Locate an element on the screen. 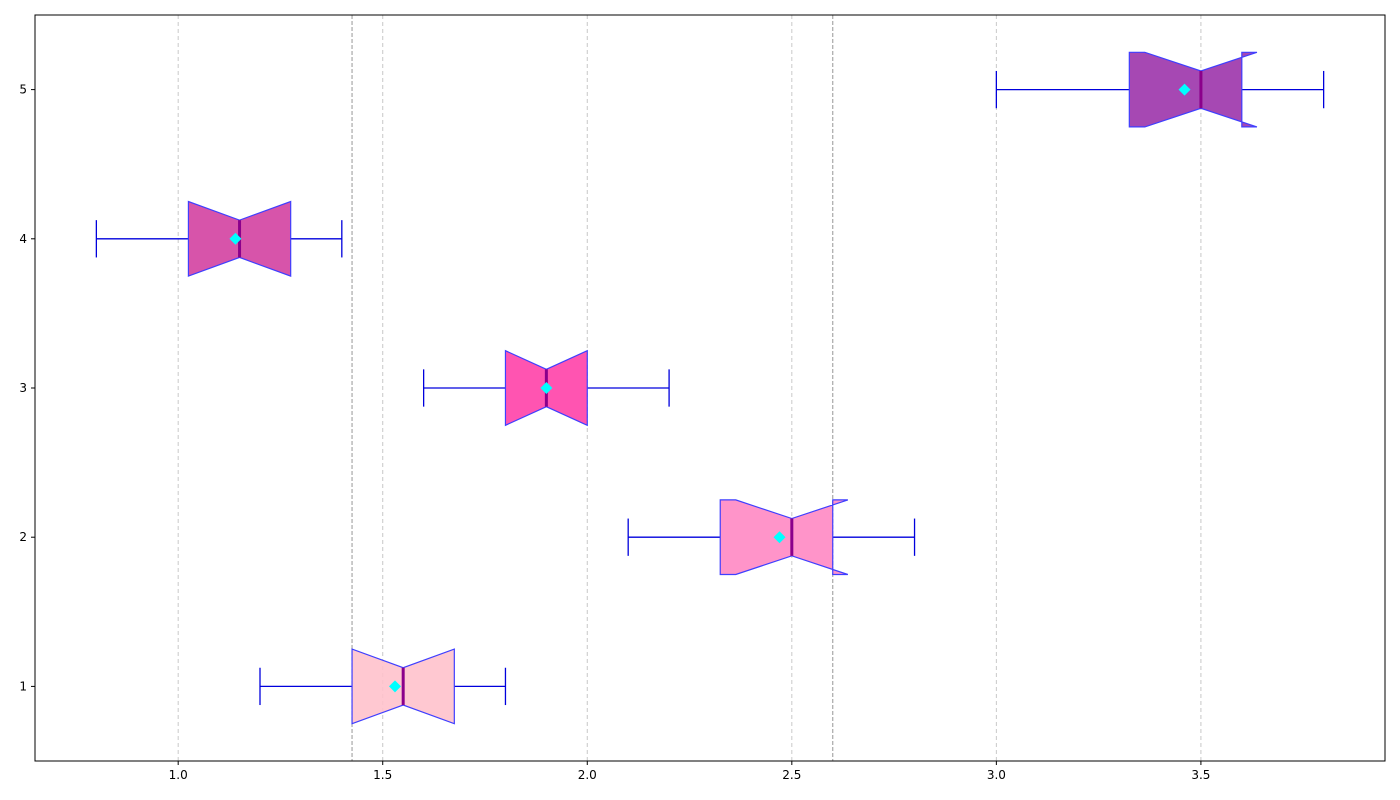 The width and height of the screenshot is (1400, 800). x-tick-label: 1.0 is located at coordinates (178, 775).